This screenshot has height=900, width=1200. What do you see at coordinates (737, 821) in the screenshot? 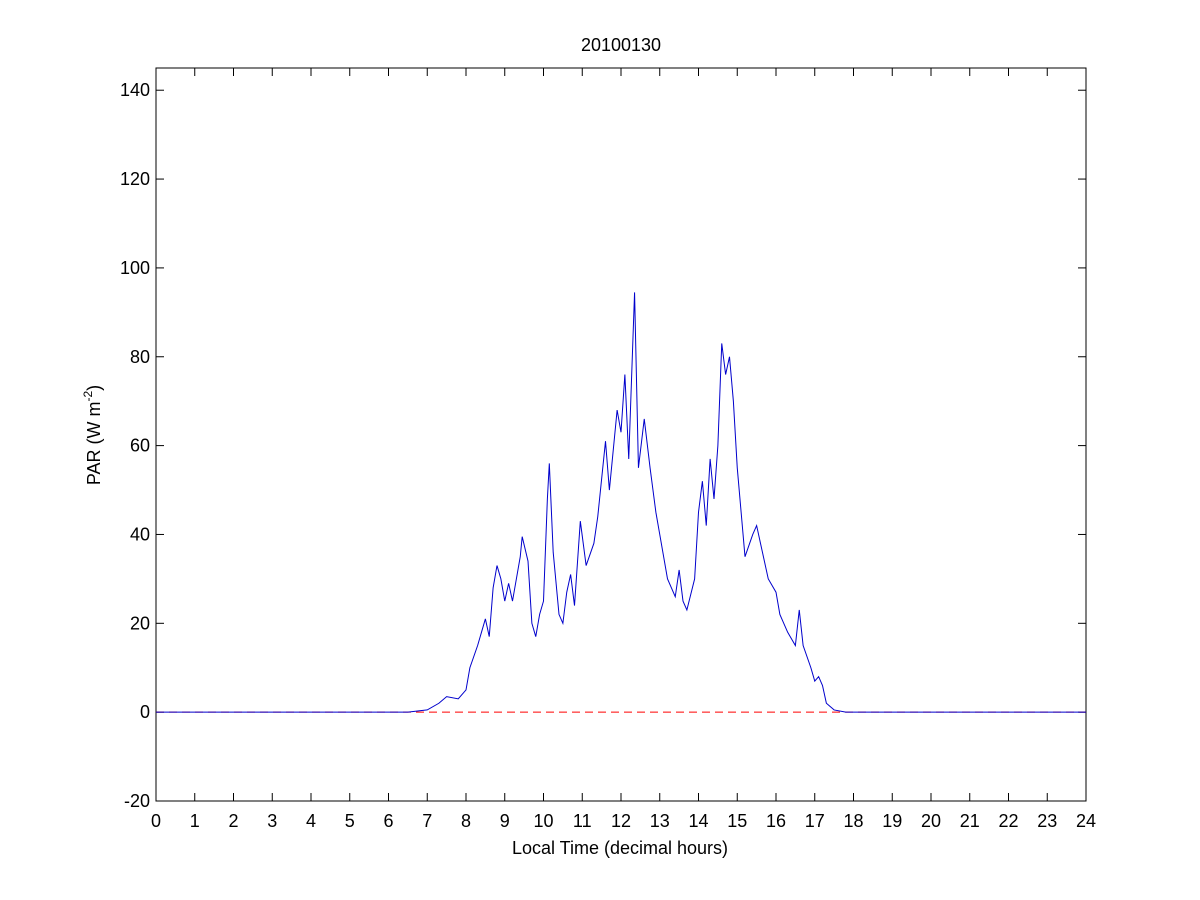
I see `x-tick-label: 15` at bounding box center [737, 821].